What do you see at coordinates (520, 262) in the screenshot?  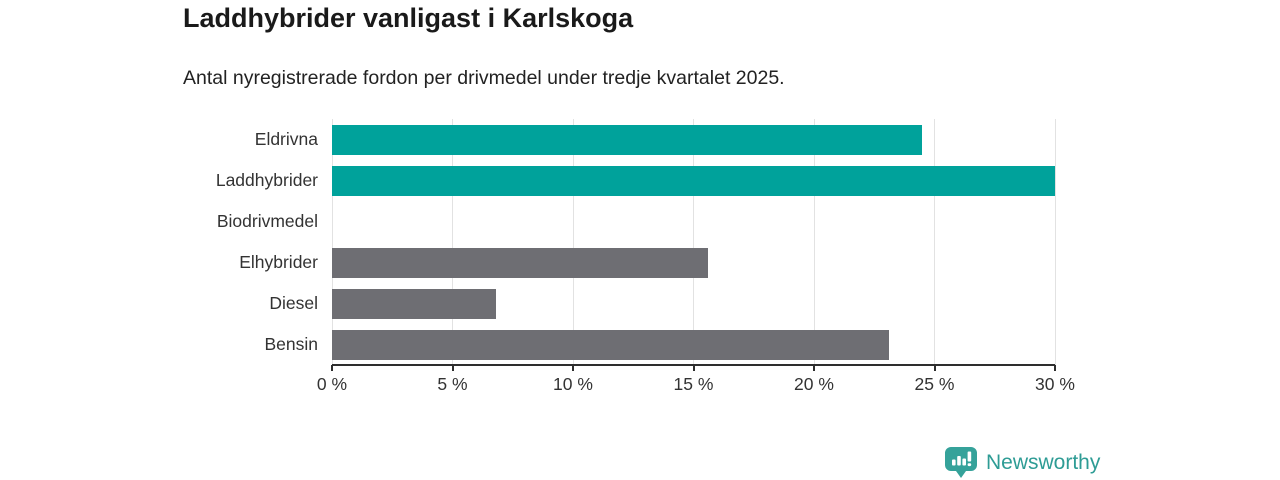 I see `bar-elhybrider` at bounding box center [520, 262].